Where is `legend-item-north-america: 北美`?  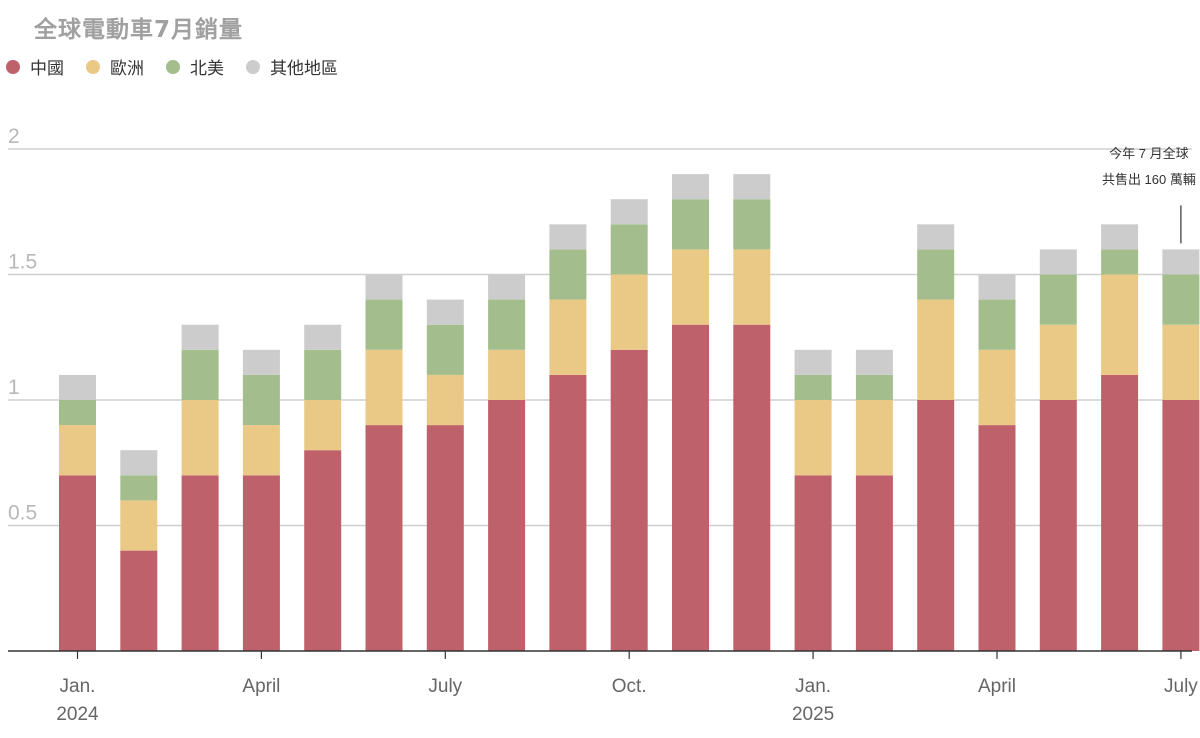
legend-item-north-america: 北美 is located at coordinates (195, 66).